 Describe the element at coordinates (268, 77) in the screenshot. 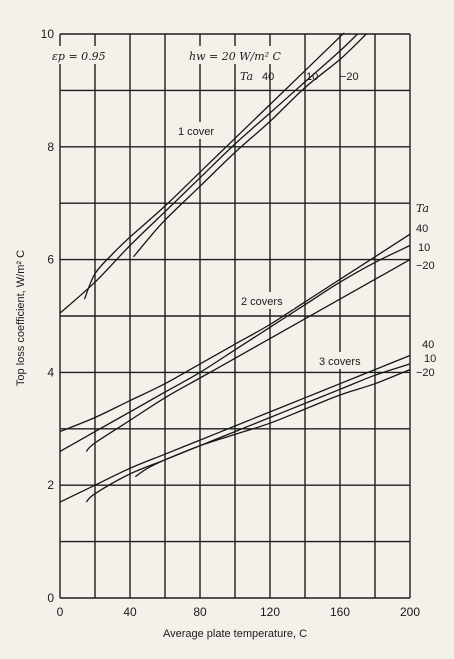

I see `ta-top-40: 40` at that location.